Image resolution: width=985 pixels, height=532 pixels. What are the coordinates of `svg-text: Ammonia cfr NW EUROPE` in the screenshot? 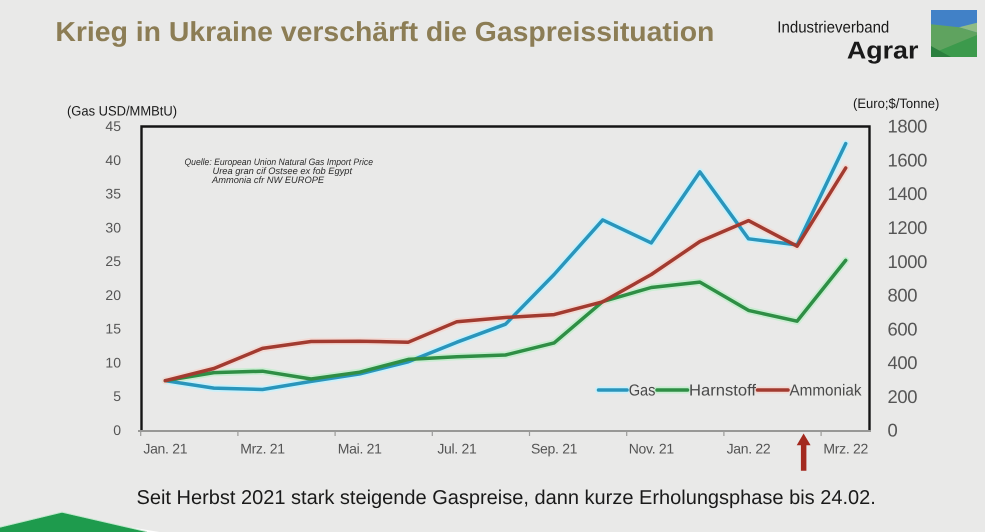 It's located at (268, 180).